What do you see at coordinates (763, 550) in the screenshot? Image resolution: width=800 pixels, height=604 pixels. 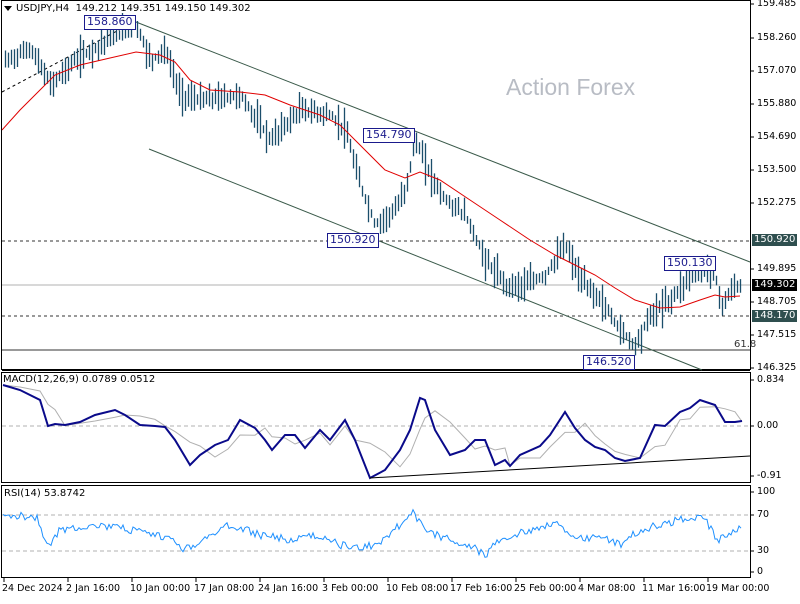 I see `rsi-tick-label: 30` at bounding box center [763, 550].